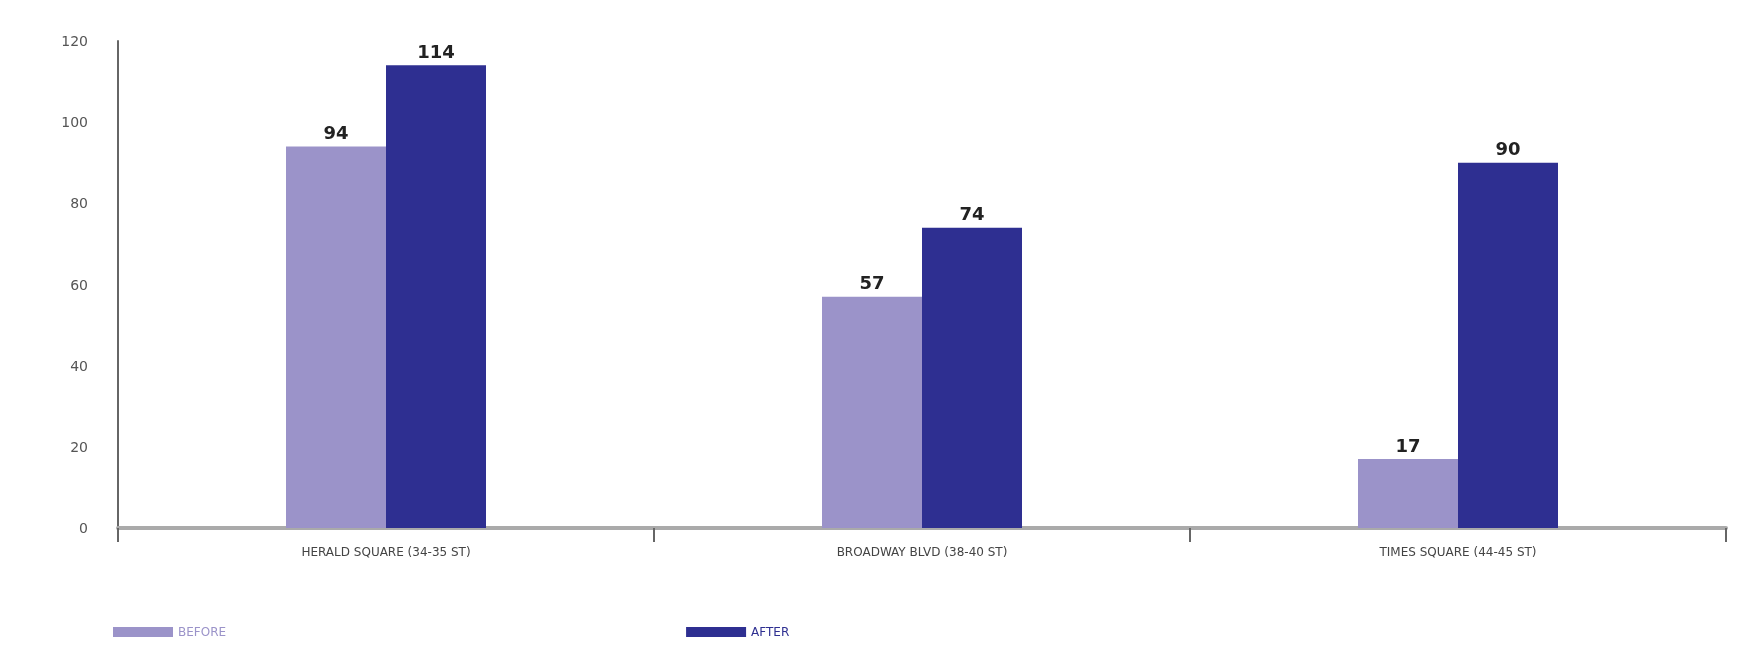 Image resolution: width=1744 pixels, height=661 pixels. Describe the element at coordinates (202, 632) in the screenshot. I see `legend-label: BEFORE` at that location.